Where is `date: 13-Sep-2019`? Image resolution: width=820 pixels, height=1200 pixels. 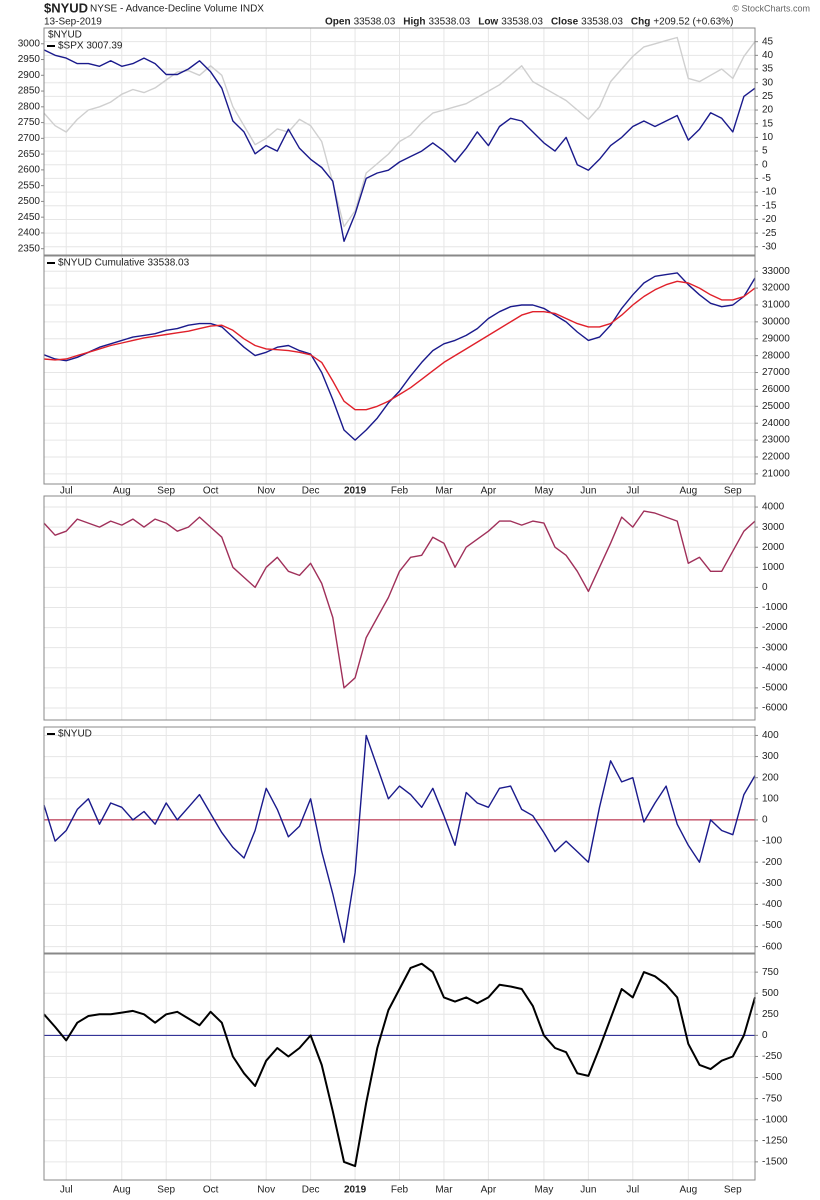
date: 13-Sep-2019 is located at coordinates (73, 22).